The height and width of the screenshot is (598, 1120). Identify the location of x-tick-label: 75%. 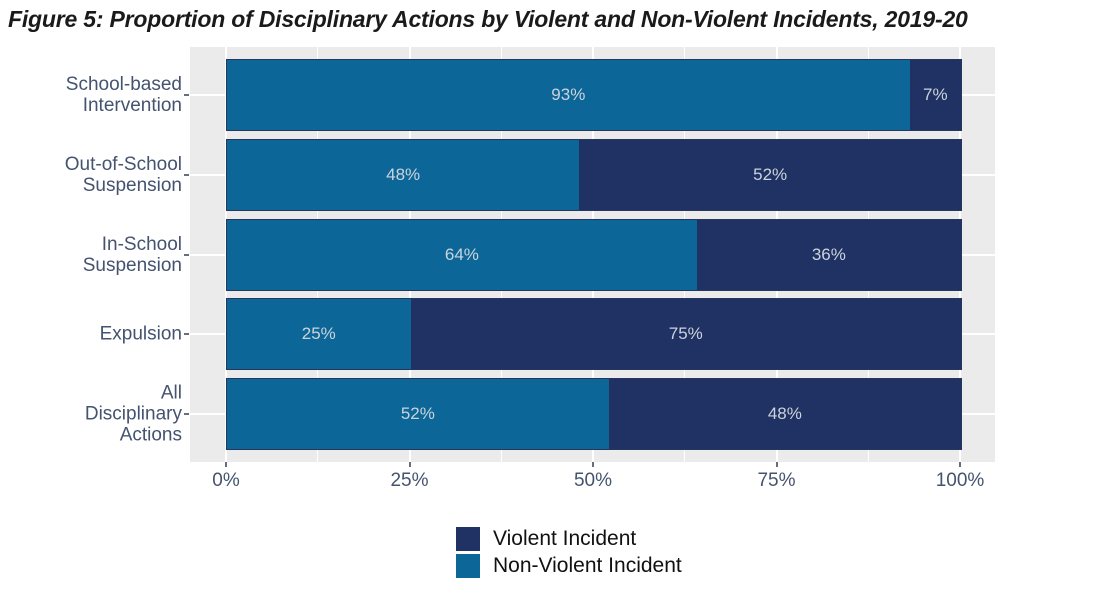
(776, 480).